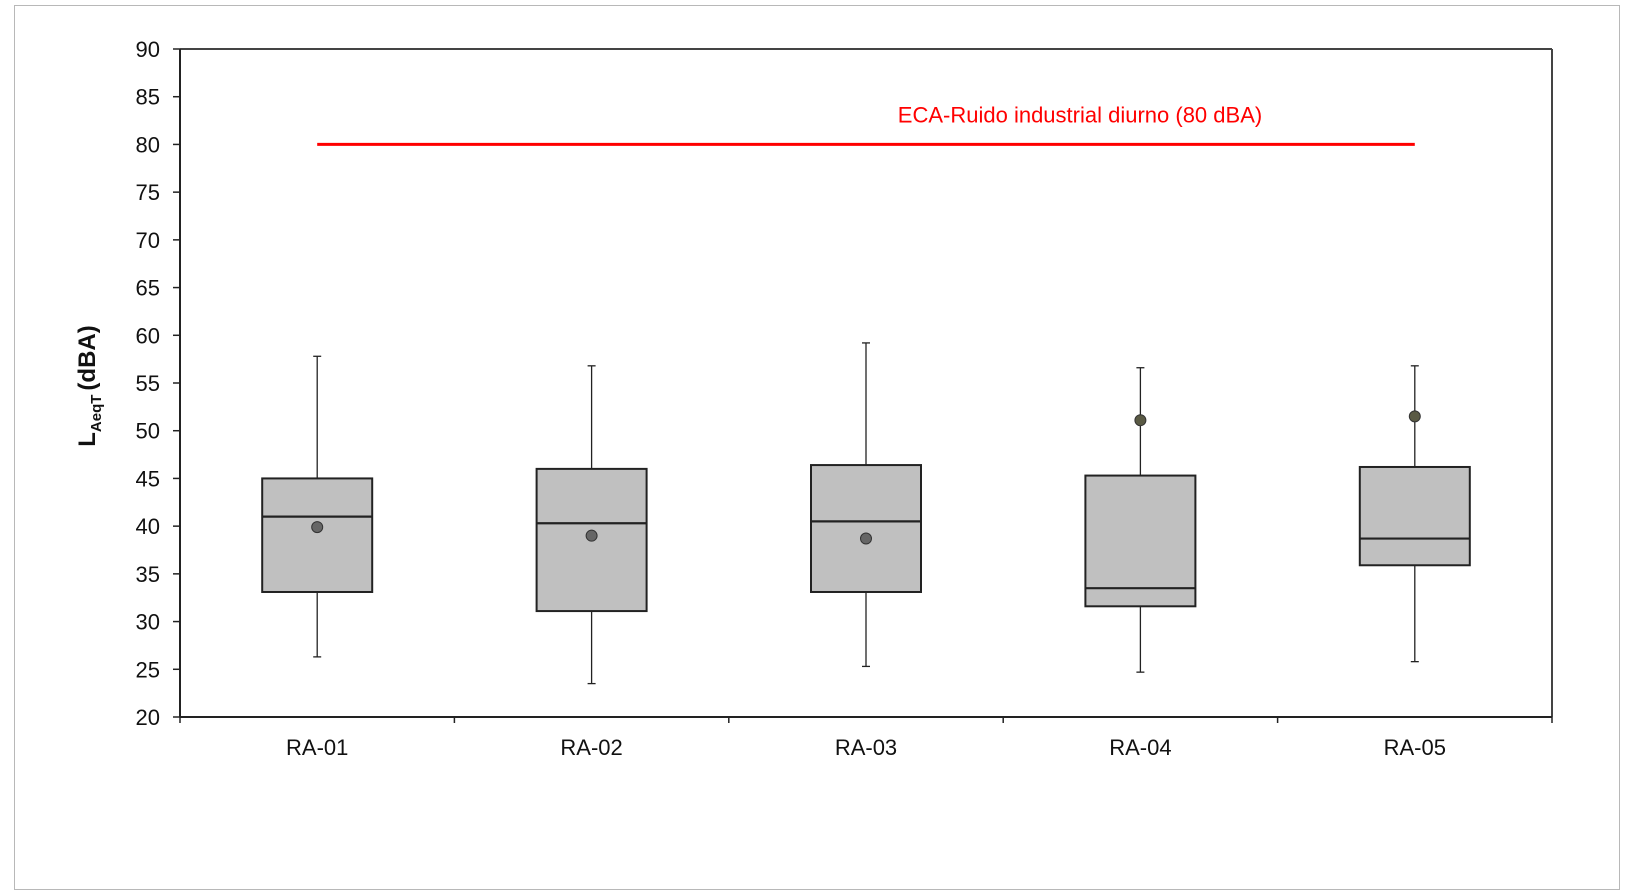  Describe the element at coordinates (87, 439) in the screenshot. I see `y-axis-label-main: L` at that location.